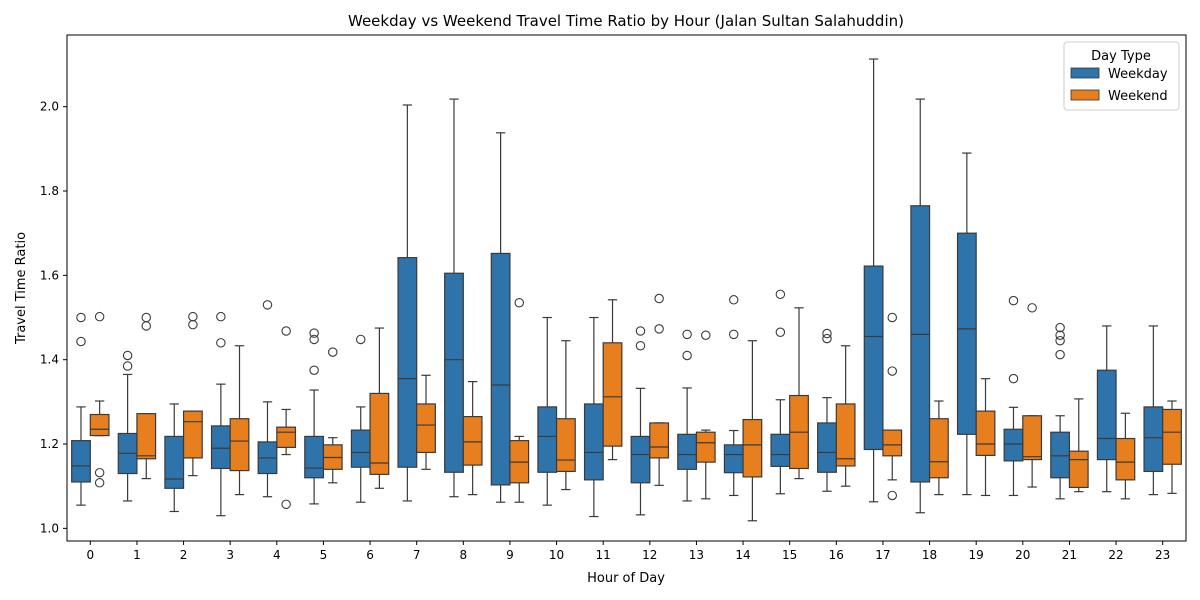 This screenshot has height=600, width=1200. I want to click on x-tick-label: 15, so click(789, 555).